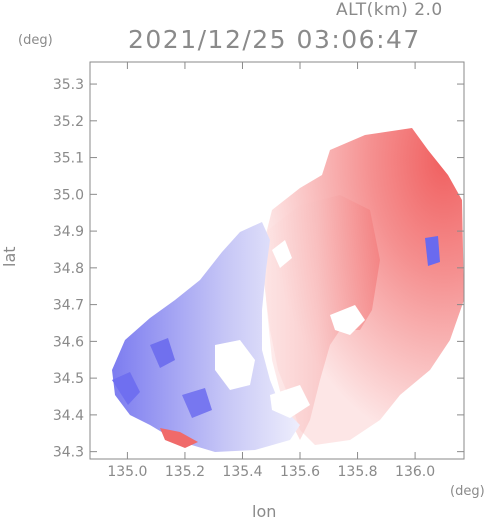  What do you see at coordinates (415, 472) in the screenshot?
I see `x-tick-label: 136.0` at bounding box center [415, 472].